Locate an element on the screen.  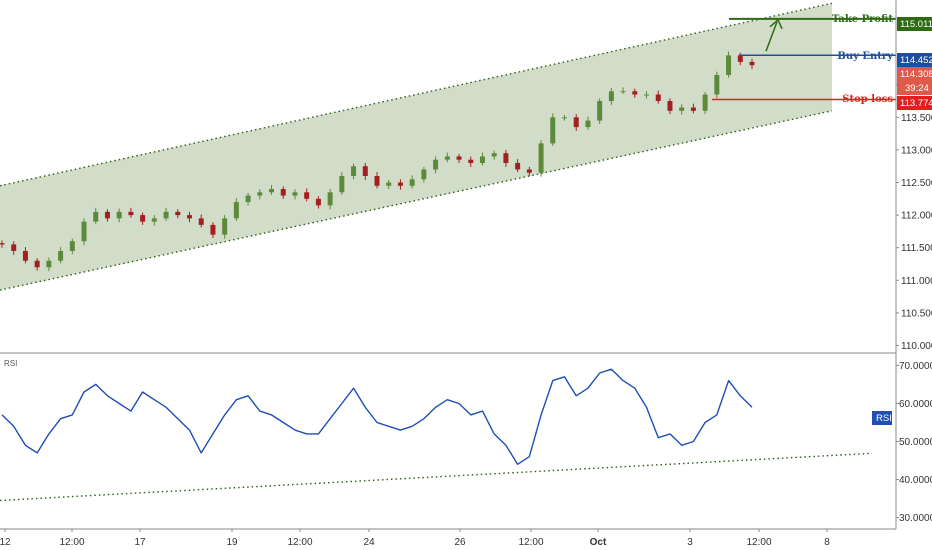
price-tick-label: 110.500 is located at coordinates (916, 313).